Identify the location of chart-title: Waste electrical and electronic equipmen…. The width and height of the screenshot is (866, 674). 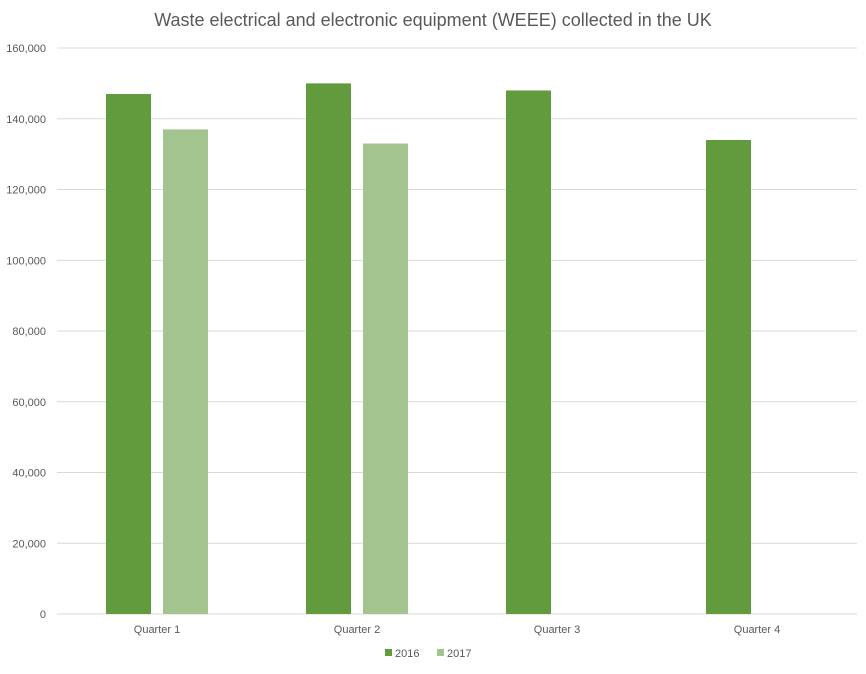
(433, 20).